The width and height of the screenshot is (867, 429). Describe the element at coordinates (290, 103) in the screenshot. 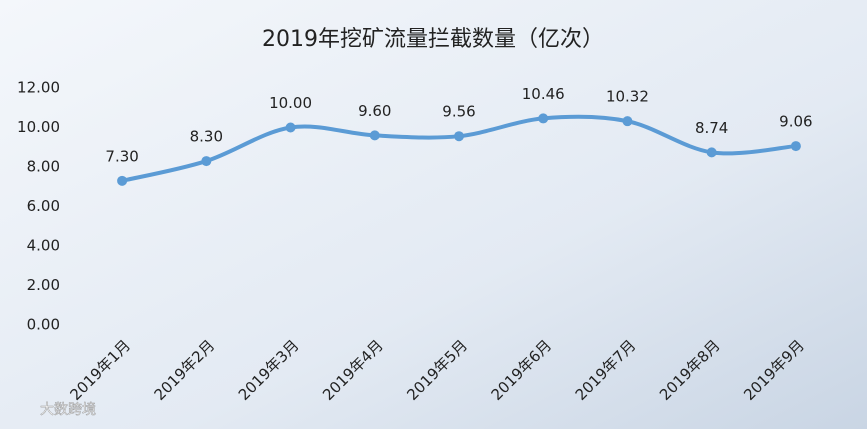

I see `data-label: 10.00` at that location.